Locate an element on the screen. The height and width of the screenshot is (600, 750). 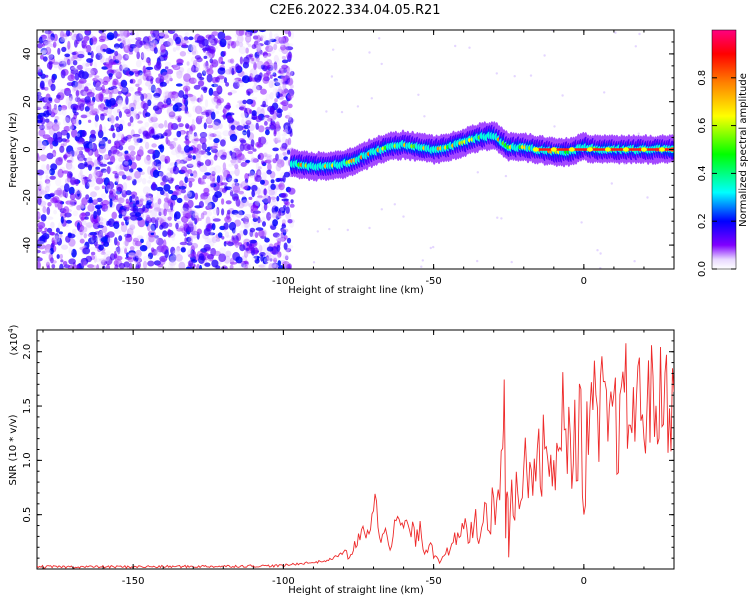
signal-peak is located at coordinates (535, 149).